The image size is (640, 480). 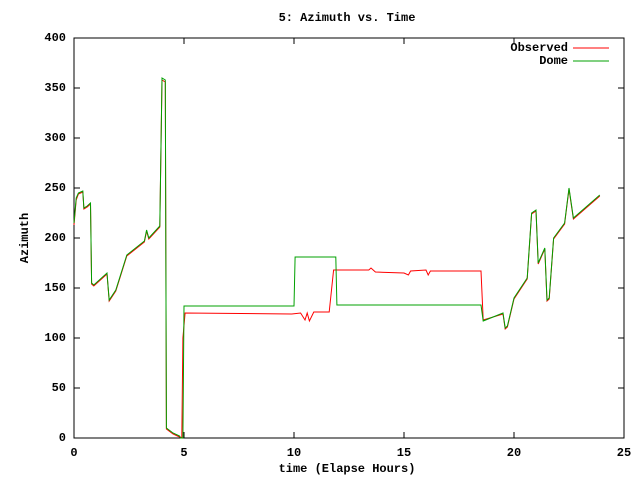 What do you see at coordinates (25, 238) in the screenshot?
I see `y-axis-label: Azimuth` at bounding box center [25, 238].